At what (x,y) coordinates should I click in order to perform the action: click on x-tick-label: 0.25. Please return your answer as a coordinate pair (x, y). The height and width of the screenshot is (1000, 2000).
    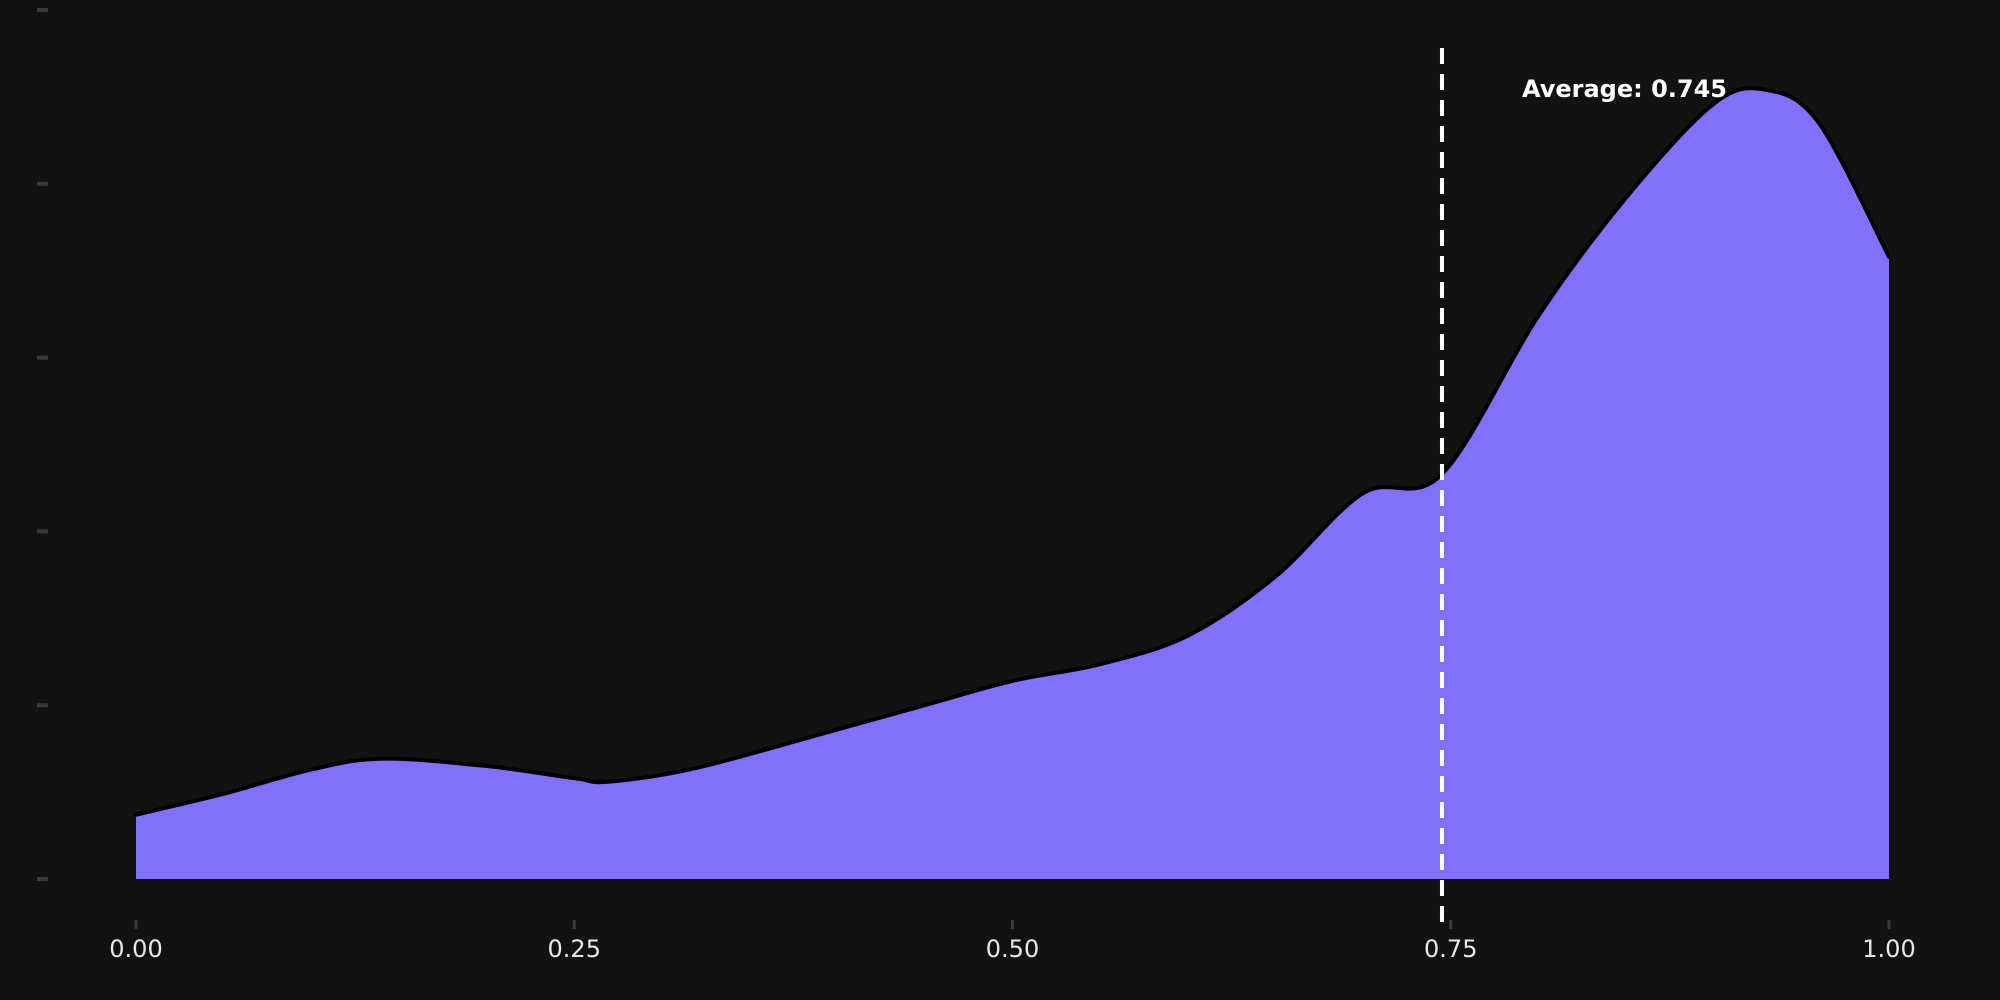
    Looking at the image, I should click on (574, 949).